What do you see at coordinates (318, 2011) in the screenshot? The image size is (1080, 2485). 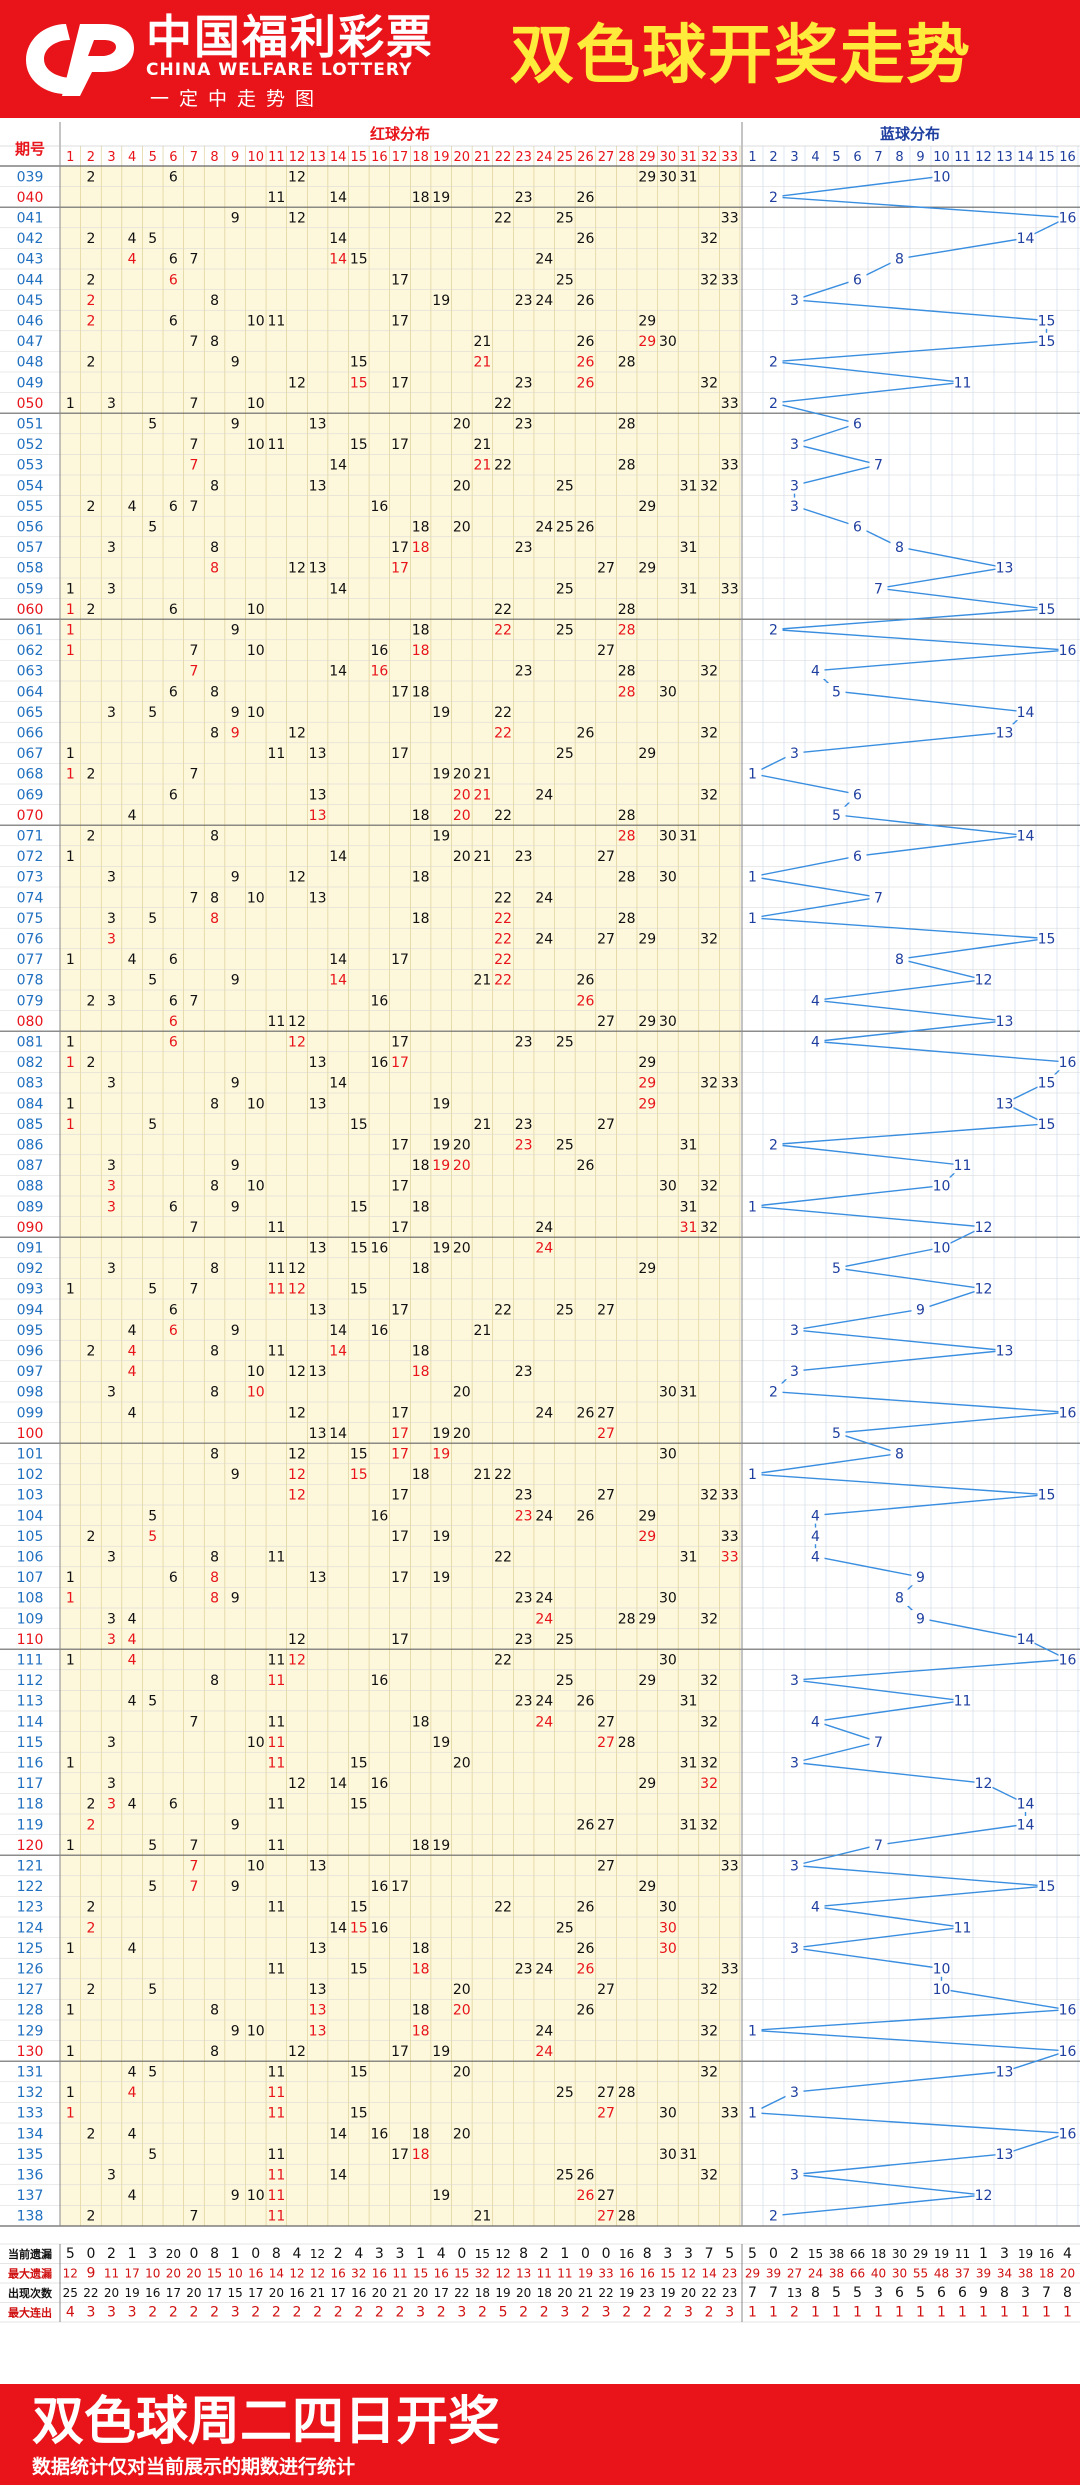 I see `red-ball: 13` at bounding box center [318, 2011].